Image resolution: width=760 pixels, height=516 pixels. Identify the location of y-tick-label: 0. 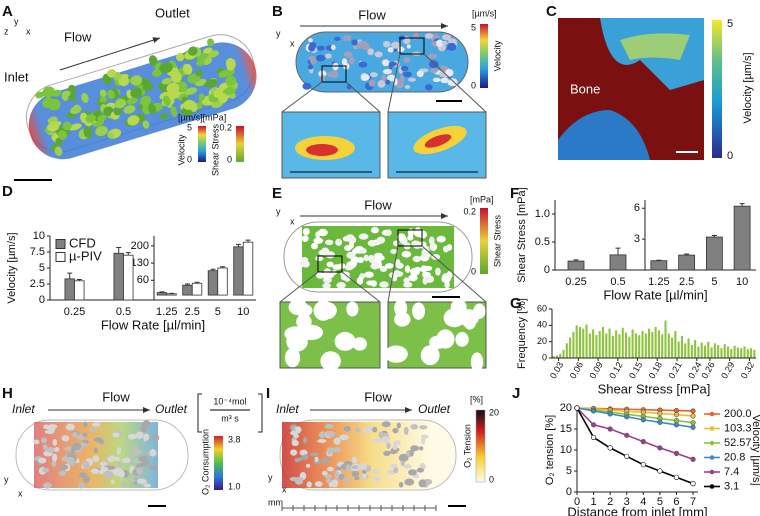
(42, 300).